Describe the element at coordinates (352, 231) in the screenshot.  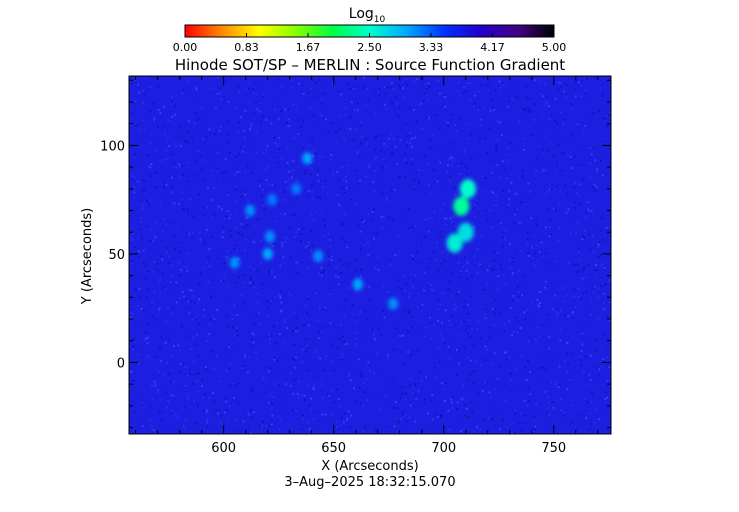
I see `heatmap-features` at that location.